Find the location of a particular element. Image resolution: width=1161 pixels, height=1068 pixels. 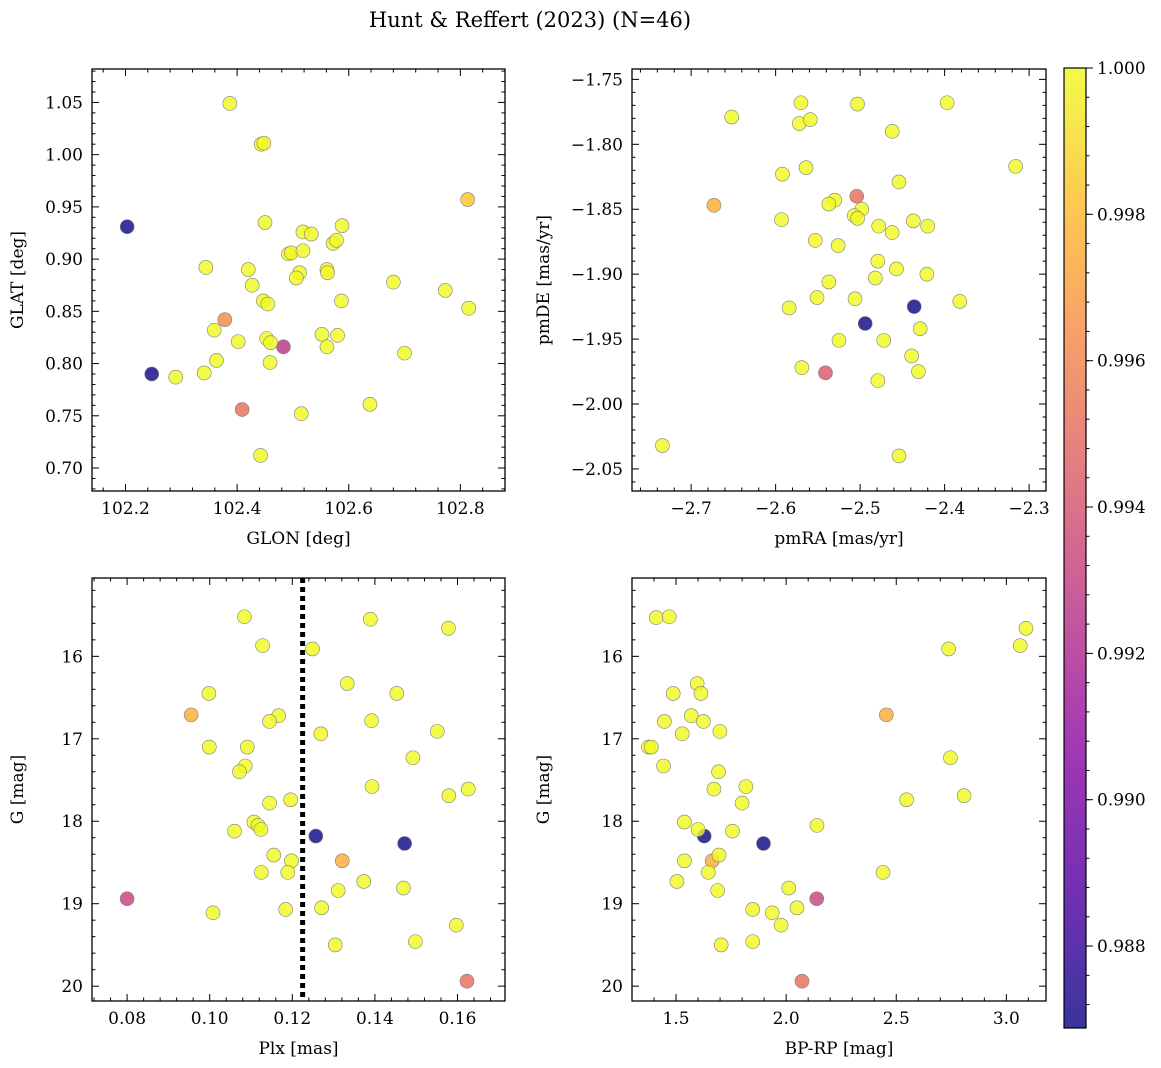

y-tick-label: −1.85 is located at coordinates (597, 210).